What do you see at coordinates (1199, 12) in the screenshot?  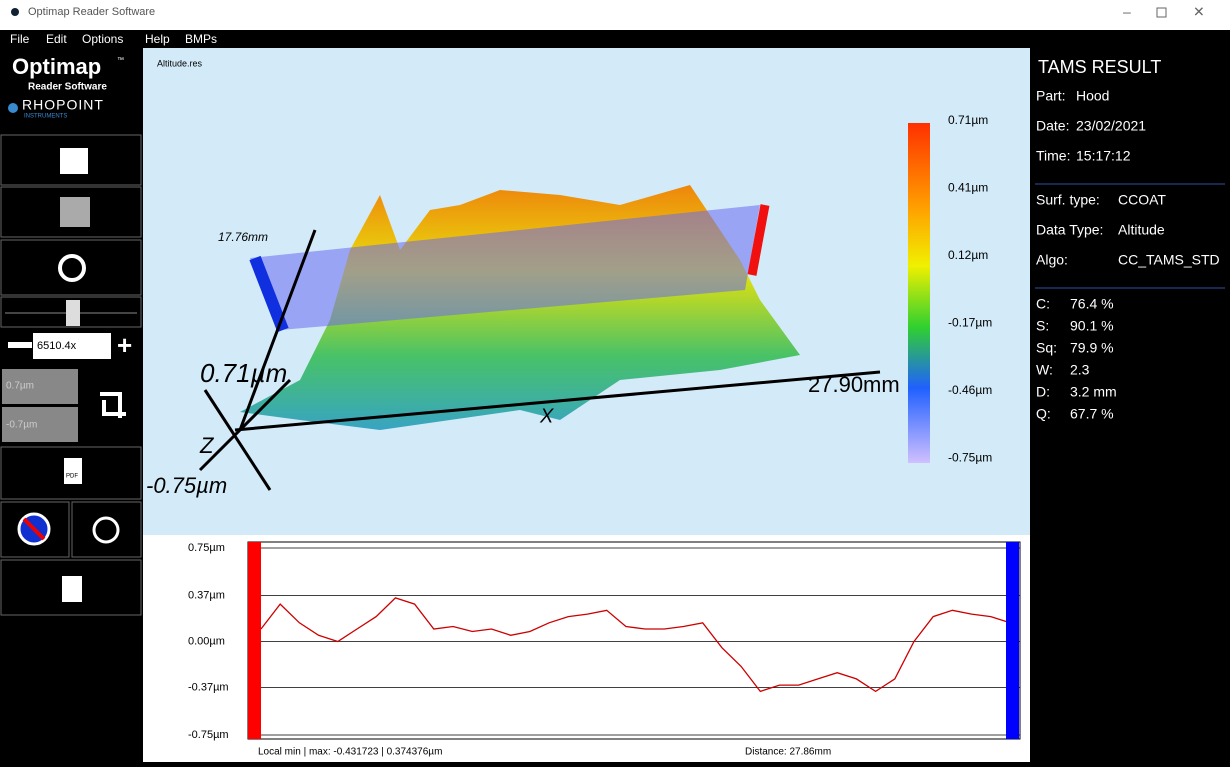 I see `close: ✕` at bounding box center [1199, 12].